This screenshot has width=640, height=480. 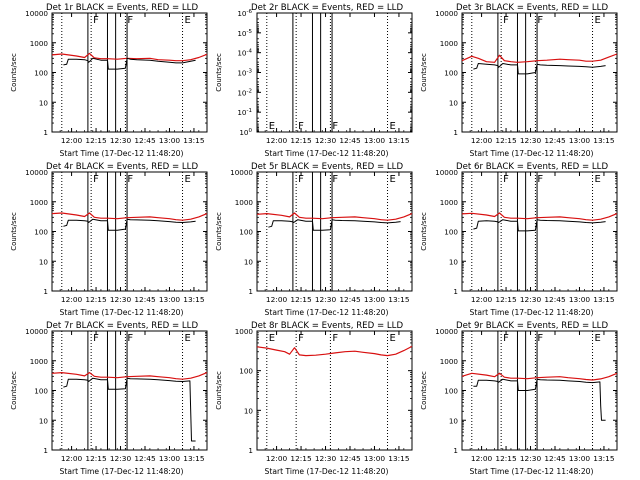 I want to click on panel-title: Det 5r BLACK = Events, RED = LLD, so click(x=327, y=167).